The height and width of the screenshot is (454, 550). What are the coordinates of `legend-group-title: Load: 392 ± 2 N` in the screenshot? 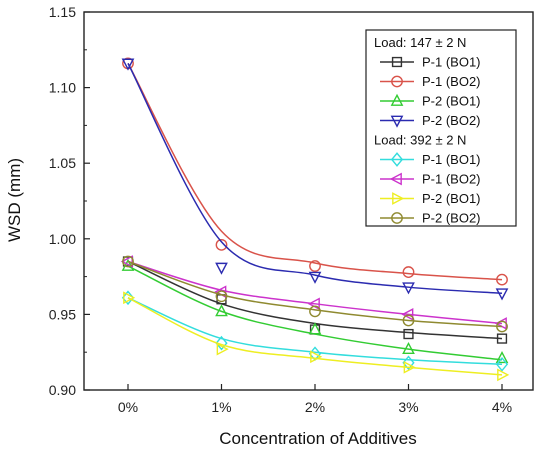 It's located at (420, 140).